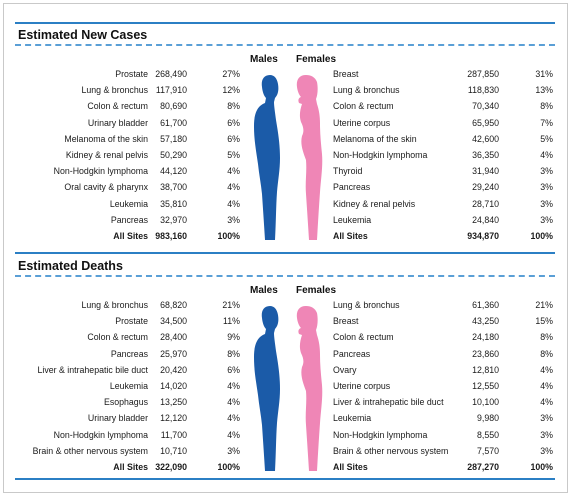  What do you see at coordinates (443, 402) in the screenshot?
I see `female-table-row: Liver & intrahepatic bile duct 10,100 4%` at bounding box center [443, 402].